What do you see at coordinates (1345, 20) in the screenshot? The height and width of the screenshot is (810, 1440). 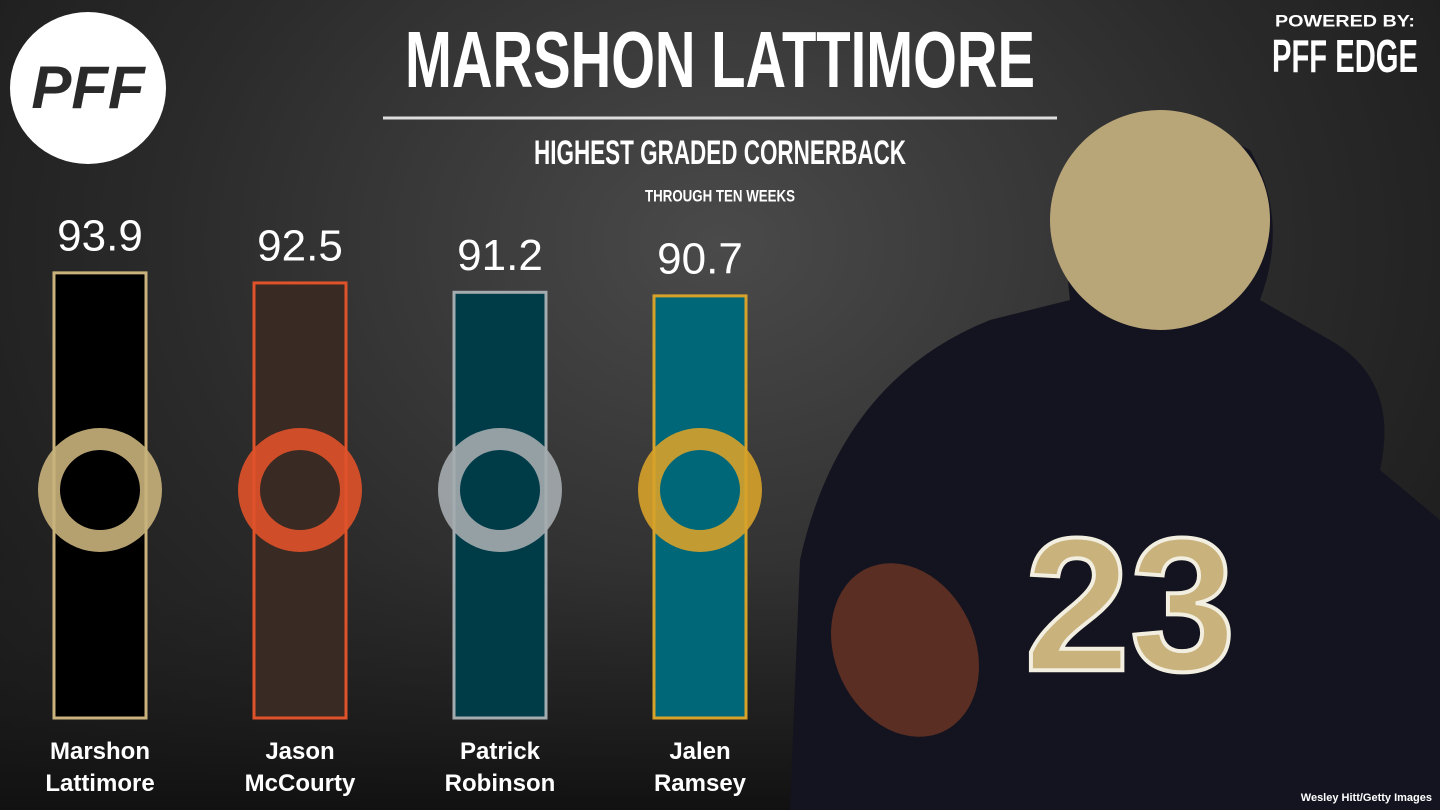 I see `powered-by: POWERED BY:` at bounding box center [1345, 20].